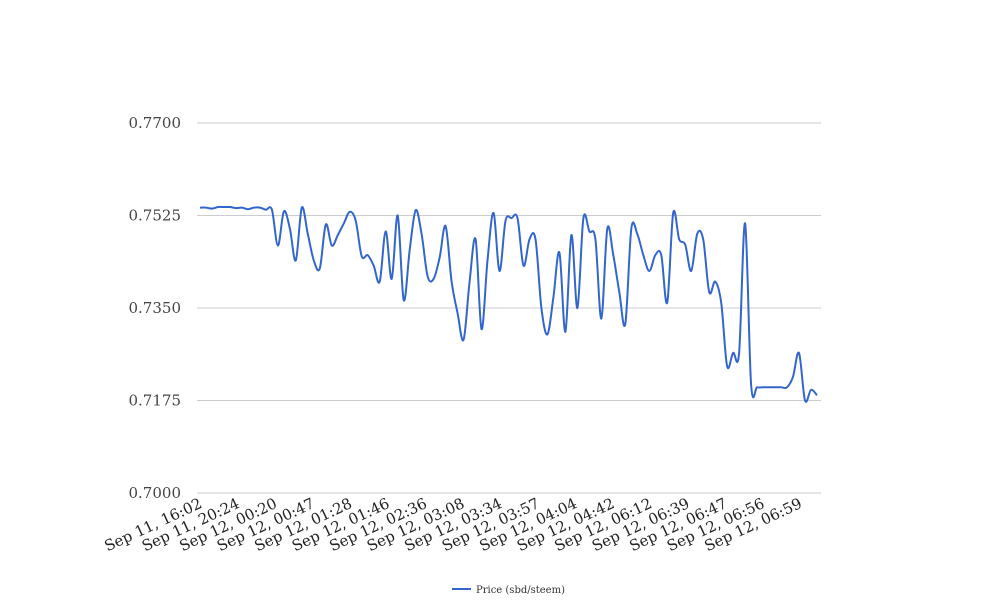 This screenshot has height=616, width=1008. I want to click on y-tick-label: 0.7350, so click(155, 308).